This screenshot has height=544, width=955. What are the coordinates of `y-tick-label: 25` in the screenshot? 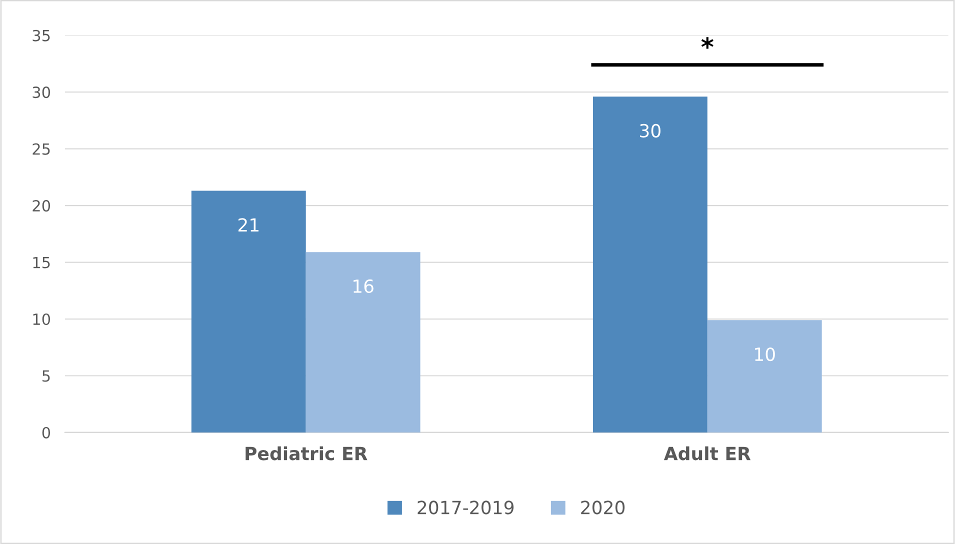 It's located at (41, 149).